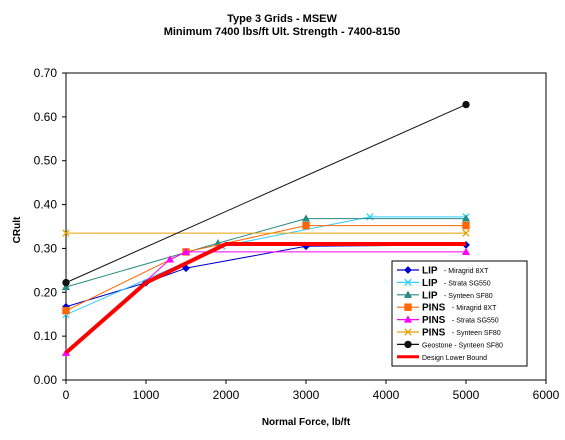 Image resolution: width=565 pixels, height=440 pixels. What do you see at coordinates (146, 395) in the screenshot?
I see `x-tick-label: 1000` at bounding box center [146, 395].